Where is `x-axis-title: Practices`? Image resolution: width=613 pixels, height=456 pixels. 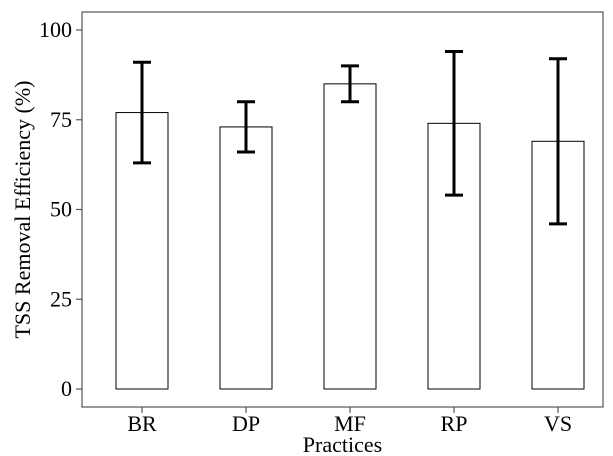 x-axis-title: Practices is located at coordinates (342, 444).